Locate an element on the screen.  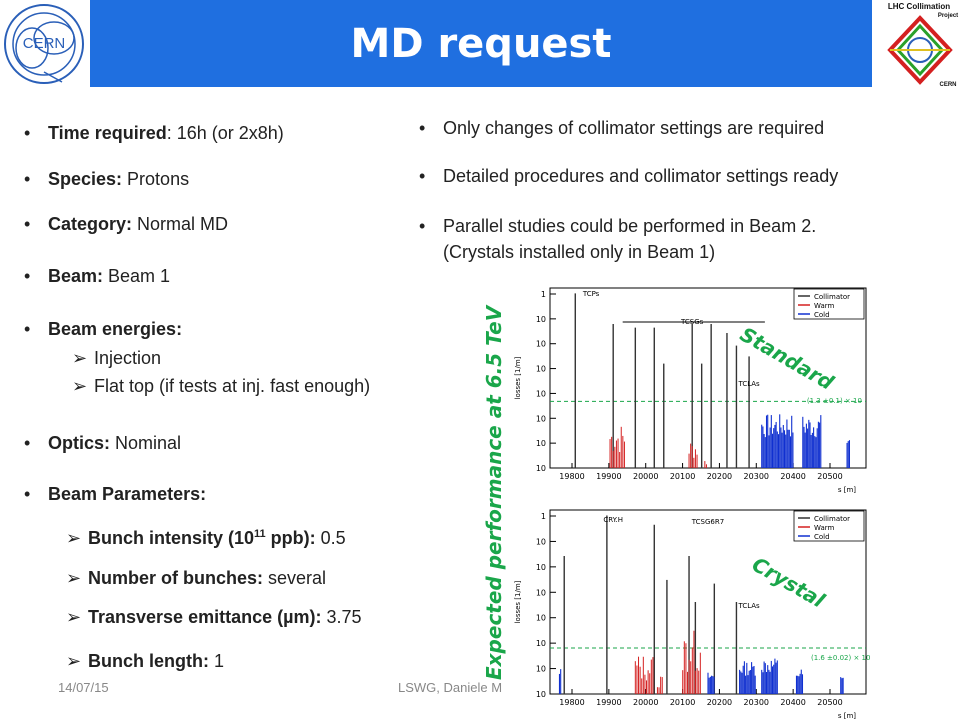
lhc-collimation-logo: LHC Collimation Project CERN is located at coordinates (918, 44).